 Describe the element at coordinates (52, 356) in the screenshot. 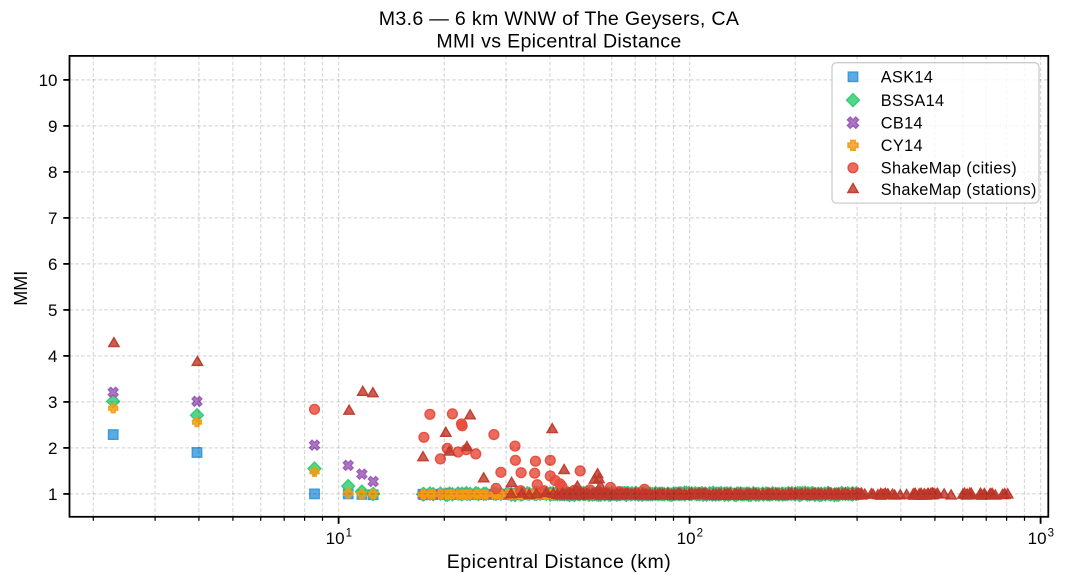

I see `svg-text: 4` at that location.